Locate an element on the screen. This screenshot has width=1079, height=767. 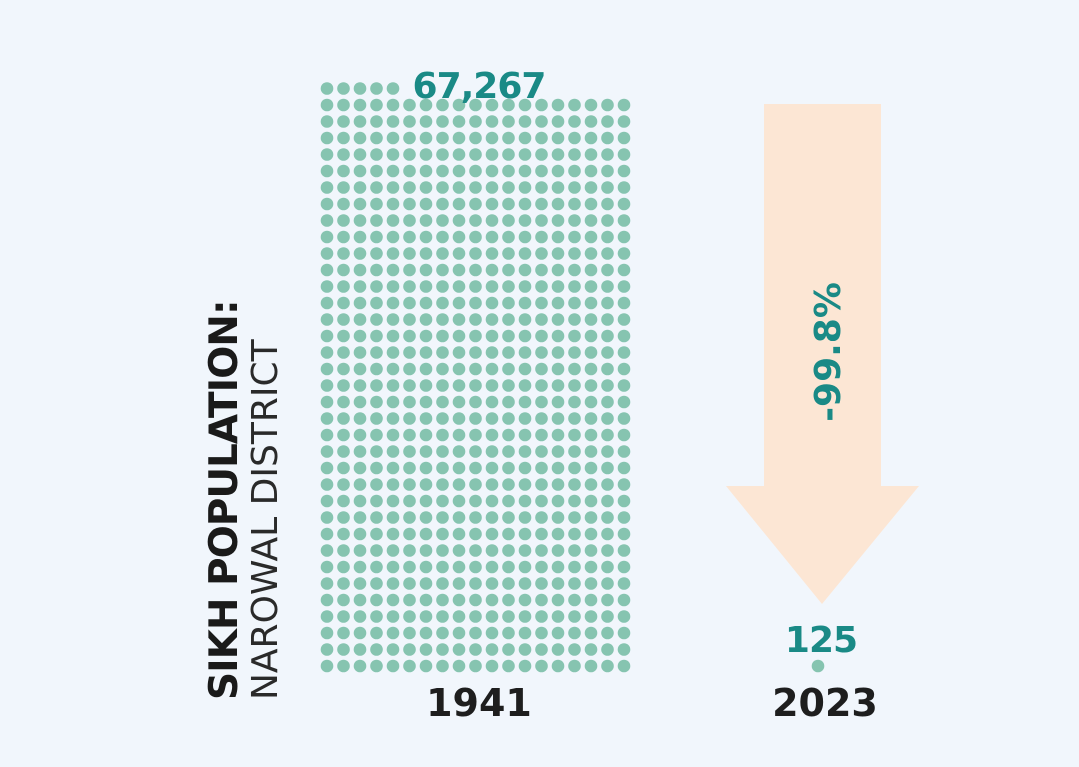
year-label-1941: 1941 is located at coordinates (479, 703).